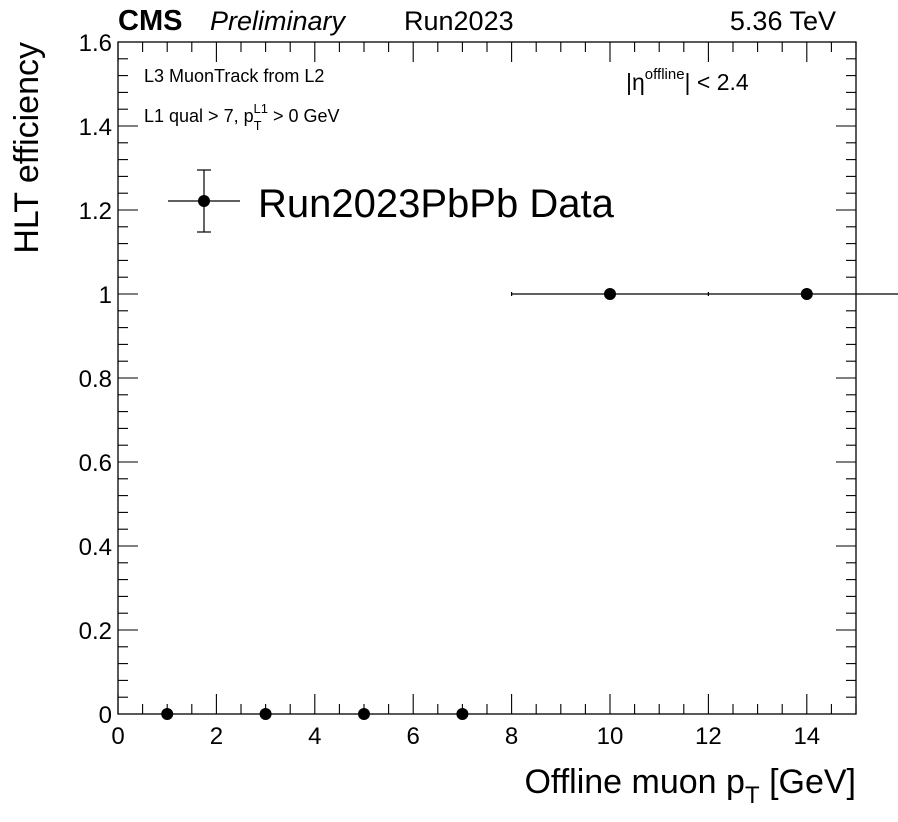  What do you see at coordinates (258, 125) in the screenshot?
I see `annotation-line2-sub: T` at bounding box center [258, 125].